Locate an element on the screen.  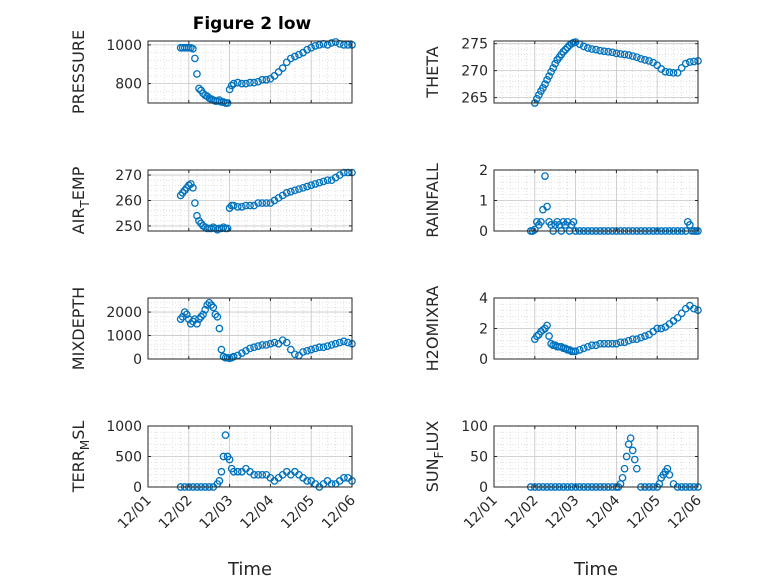
y-tick-label: 260 is located at coordinates (128, 202).